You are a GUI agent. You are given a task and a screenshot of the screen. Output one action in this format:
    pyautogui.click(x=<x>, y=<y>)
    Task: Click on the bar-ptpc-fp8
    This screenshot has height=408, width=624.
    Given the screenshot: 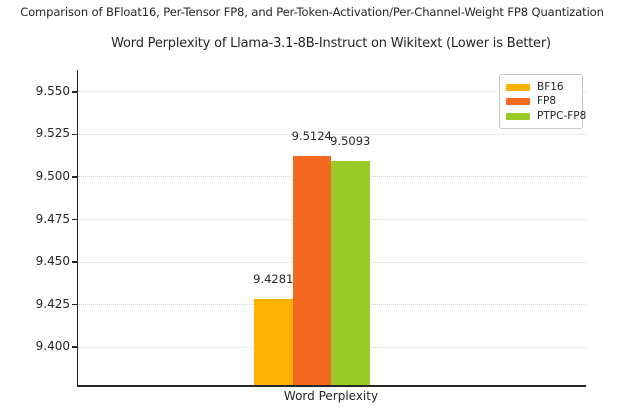 What is the action you would take?
    pyautogui.click(x=350, y=273)
    